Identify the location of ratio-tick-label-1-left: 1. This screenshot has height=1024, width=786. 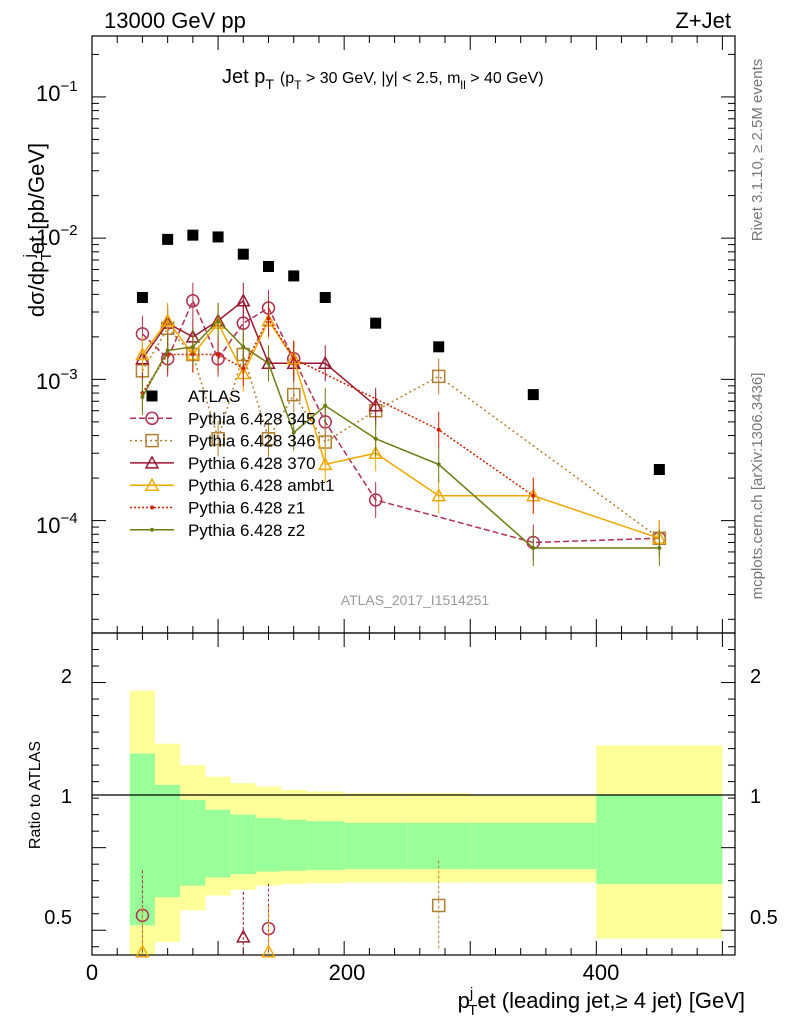
(66, 797).